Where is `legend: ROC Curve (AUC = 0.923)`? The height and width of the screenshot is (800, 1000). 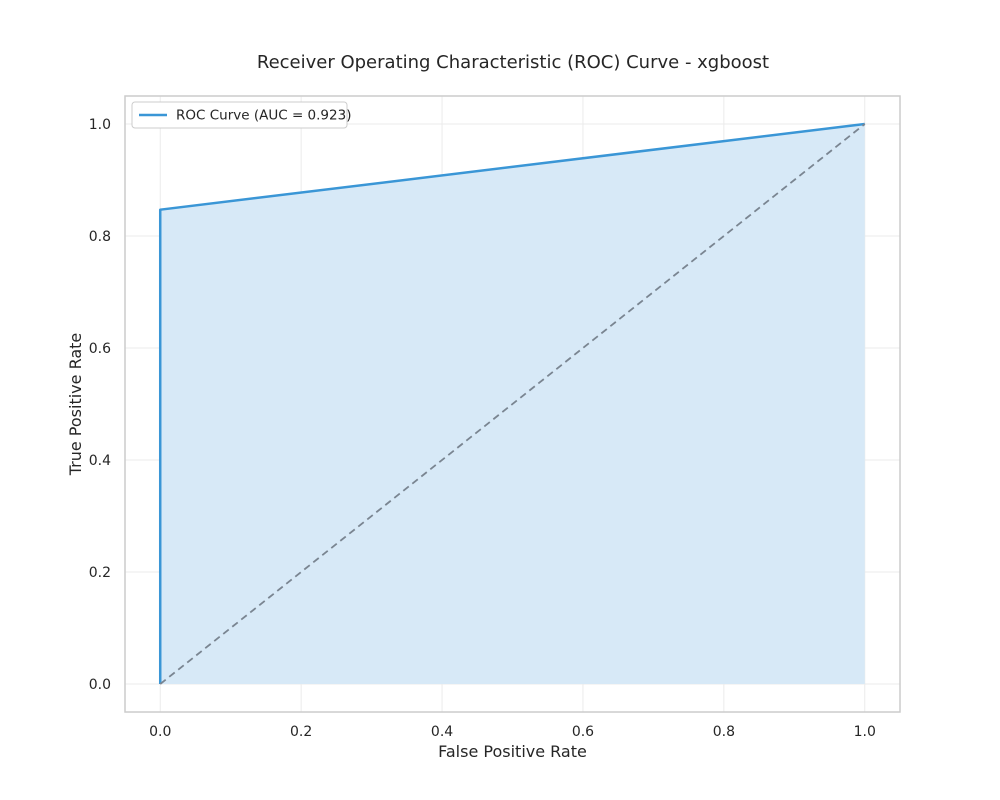
legend: ROC Curve (AUC = 0.923) is located at coordinates (241, 115).